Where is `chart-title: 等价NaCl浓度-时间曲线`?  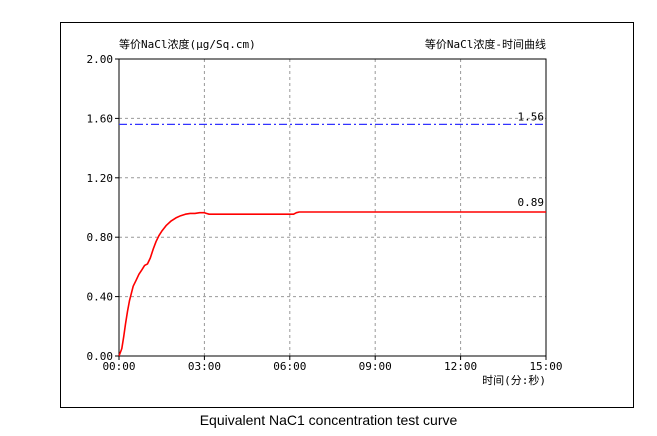 chart-title: 等价NaCl浓度-时间曲线 is located at coordinates (485, 44).